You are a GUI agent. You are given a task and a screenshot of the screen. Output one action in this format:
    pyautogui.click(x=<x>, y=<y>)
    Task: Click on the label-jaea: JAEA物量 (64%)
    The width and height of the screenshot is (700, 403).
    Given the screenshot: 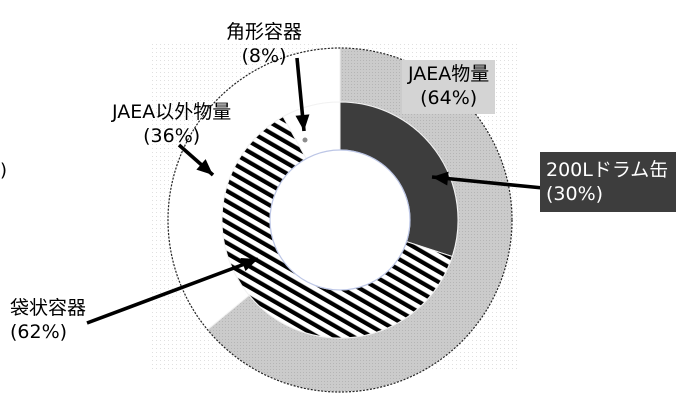 What is the action you would take?
    pyautogui.click(x=449, y=87)
    